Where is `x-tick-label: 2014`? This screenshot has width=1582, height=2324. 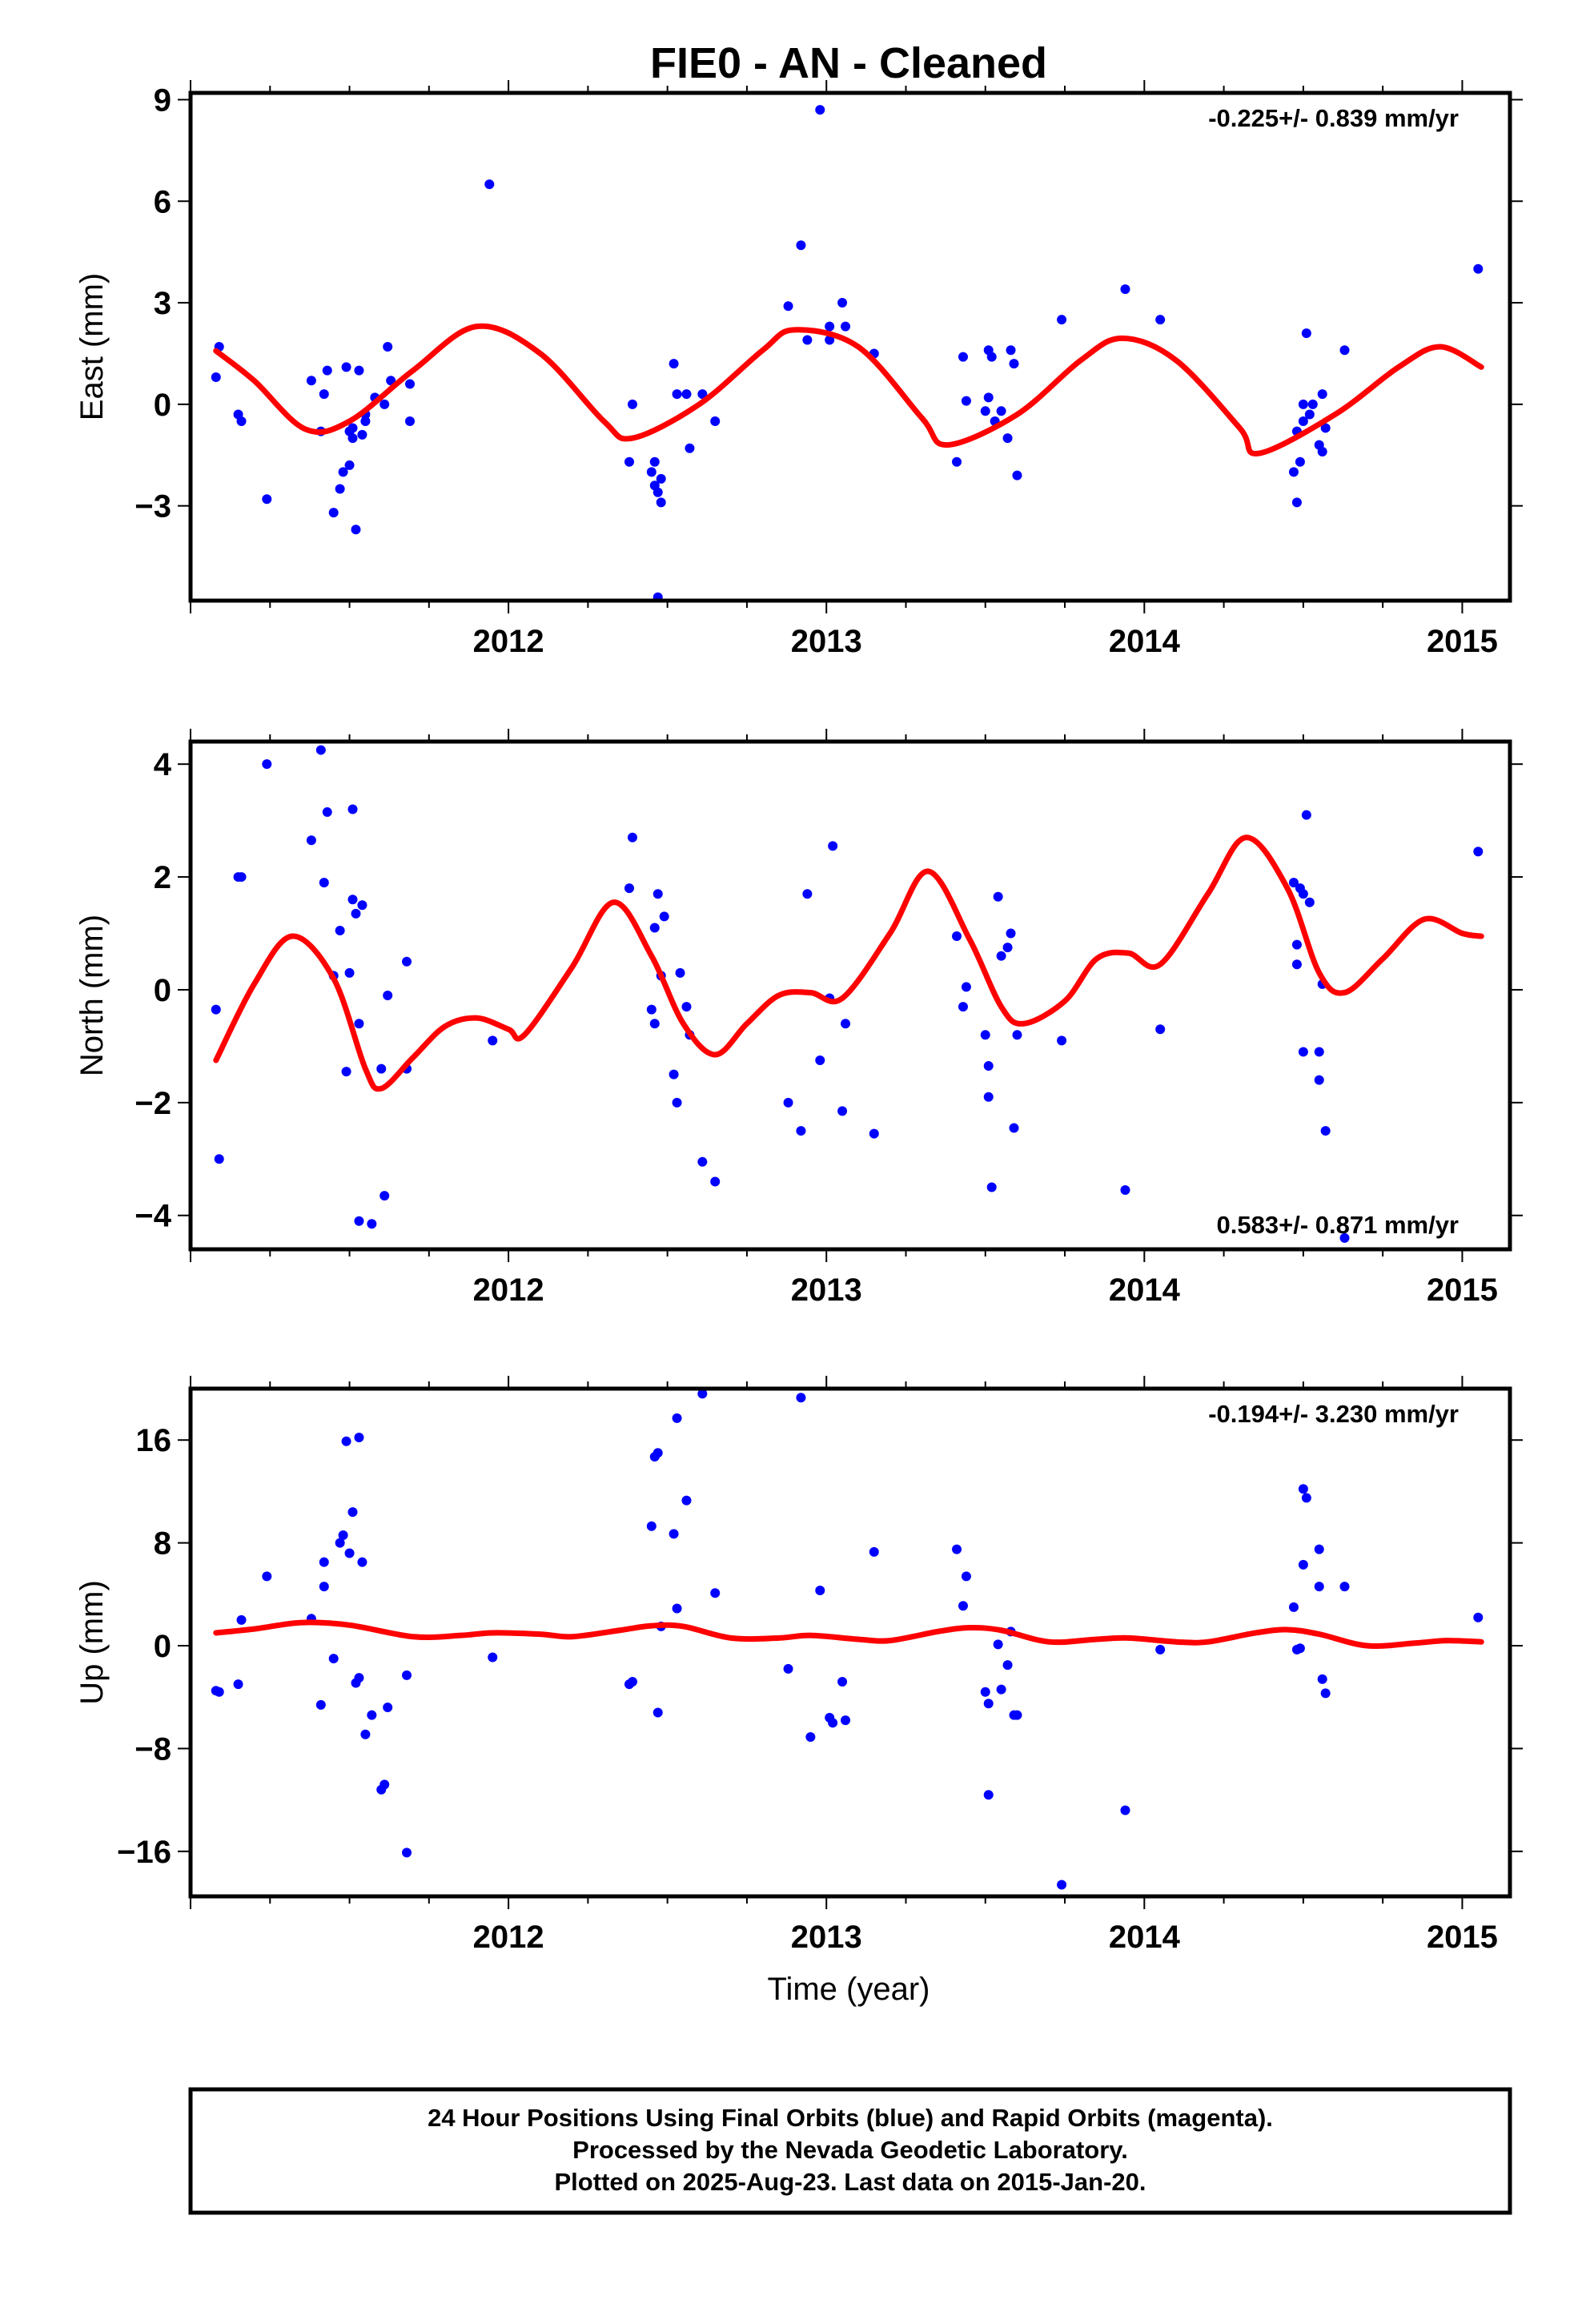 x-tick-label: 2014 is located at coordinates (1145, 641).